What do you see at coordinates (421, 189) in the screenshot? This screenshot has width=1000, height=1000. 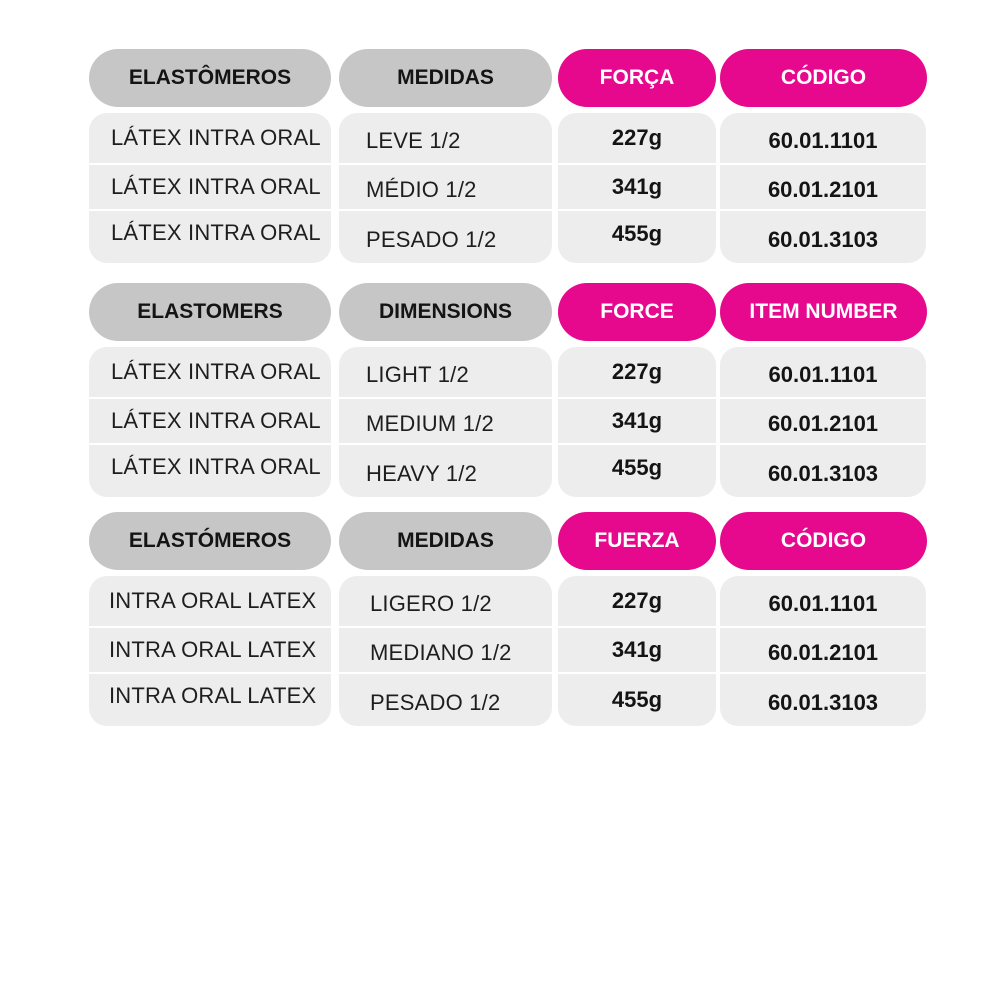 I see `cell-dimension: MÉDIO 1/2` at bounding box center [421, 189].